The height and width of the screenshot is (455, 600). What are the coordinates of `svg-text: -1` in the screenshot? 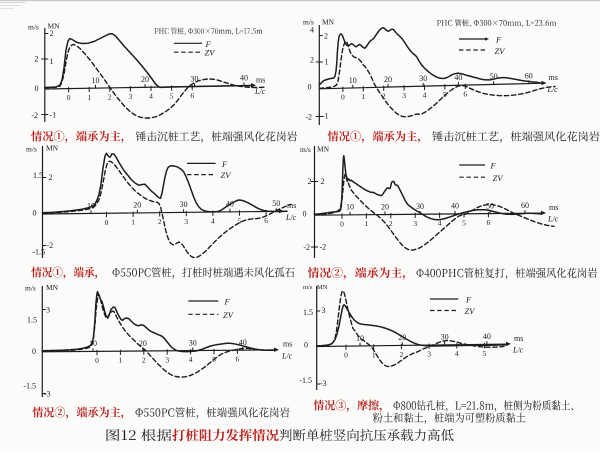 It's located at (53, 115).